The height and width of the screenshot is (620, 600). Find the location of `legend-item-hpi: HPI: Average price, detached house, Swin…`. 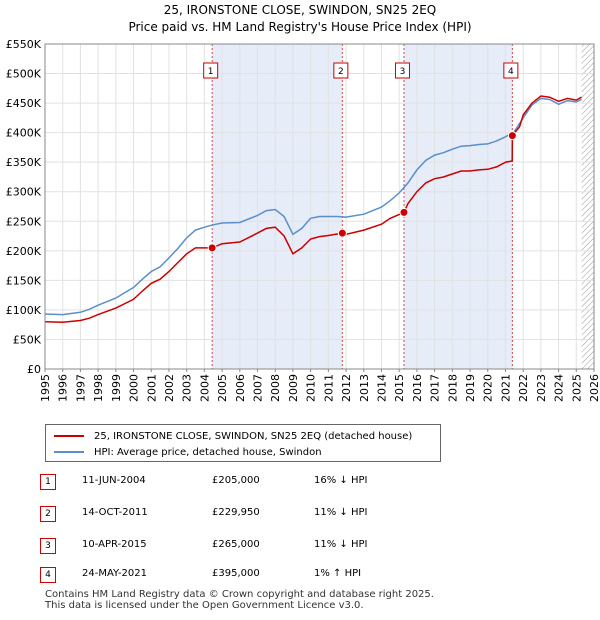

legend-item-hpi: HPI: Average price, detached house, Swin… is located at coordinates (188, 452).